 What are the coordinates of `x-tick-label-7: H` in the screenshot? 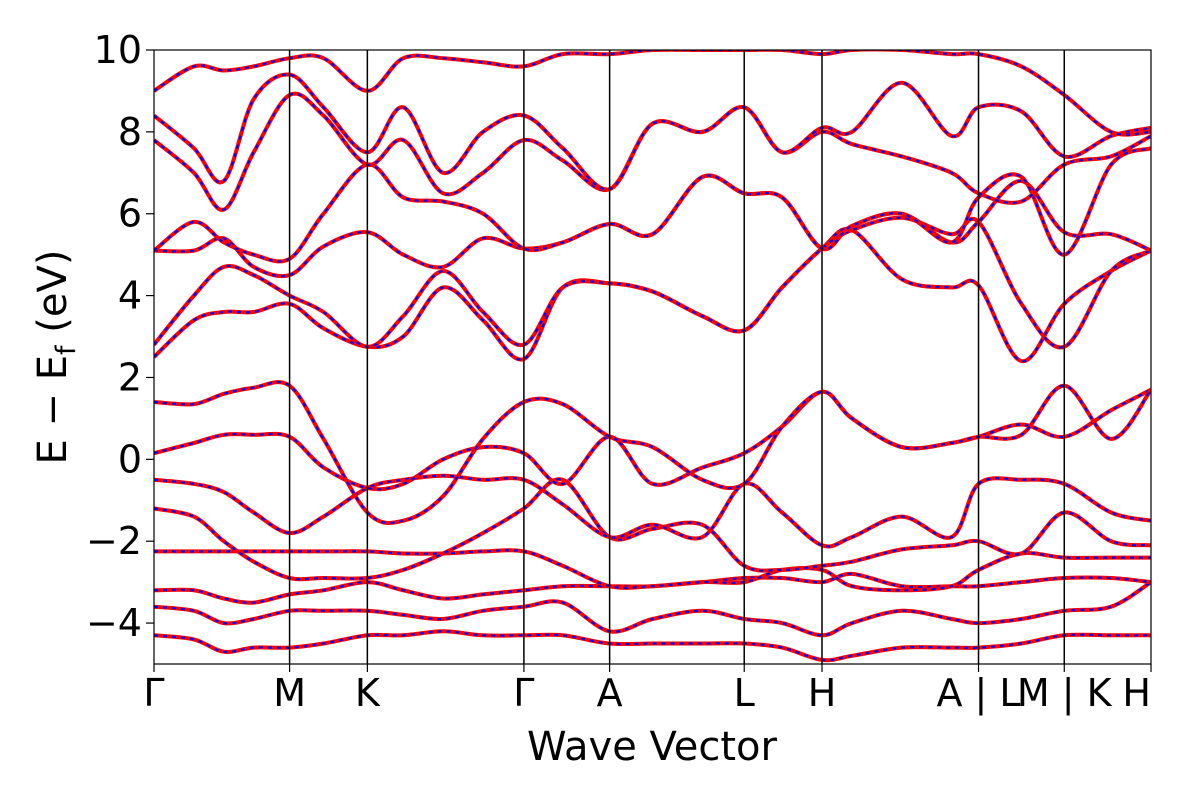 It's located at (822, 693).